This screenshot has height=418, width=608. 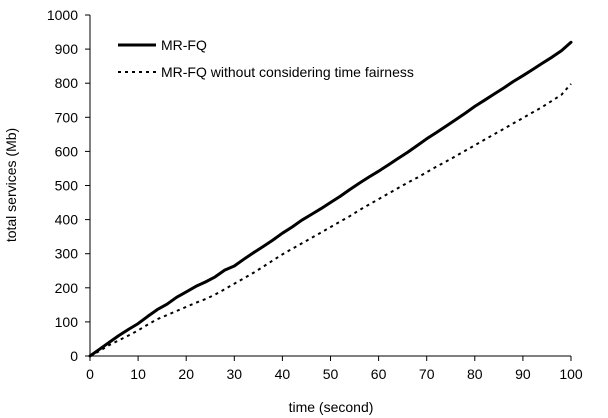 What do you see at coordinates (67, 151) in the screenshot?
I see `y-tick-label: 600` at bounding box center [67, 151].